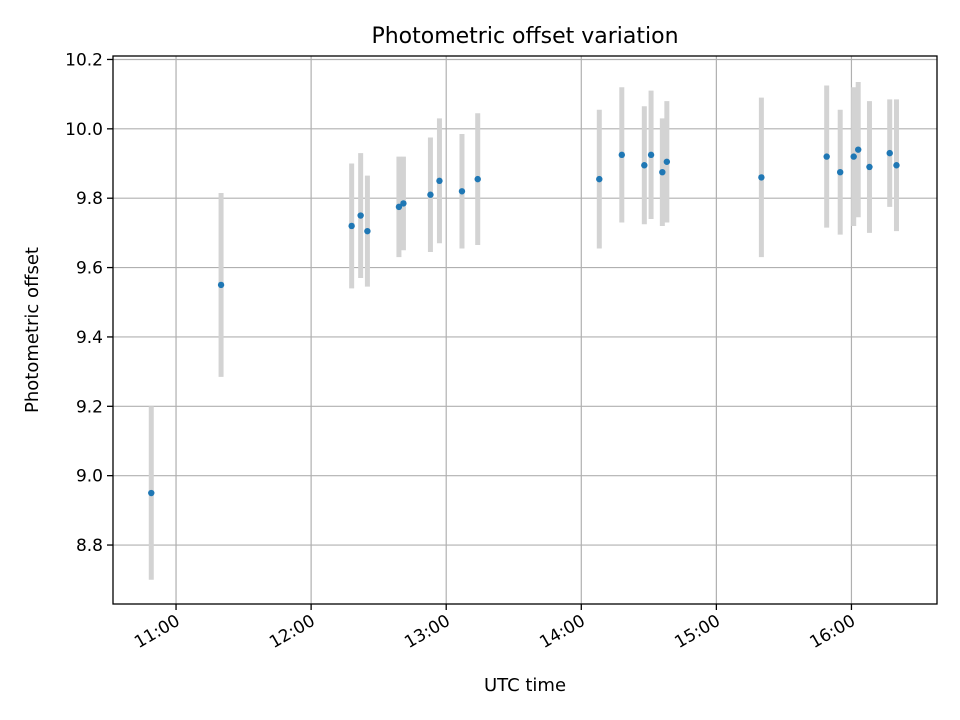 This screenshot has height=720, width=960. What do you see at coordinates (89, 407) in the screenshot?
I see `y-tick-label: 9.2` at bounding box center [89, 407].